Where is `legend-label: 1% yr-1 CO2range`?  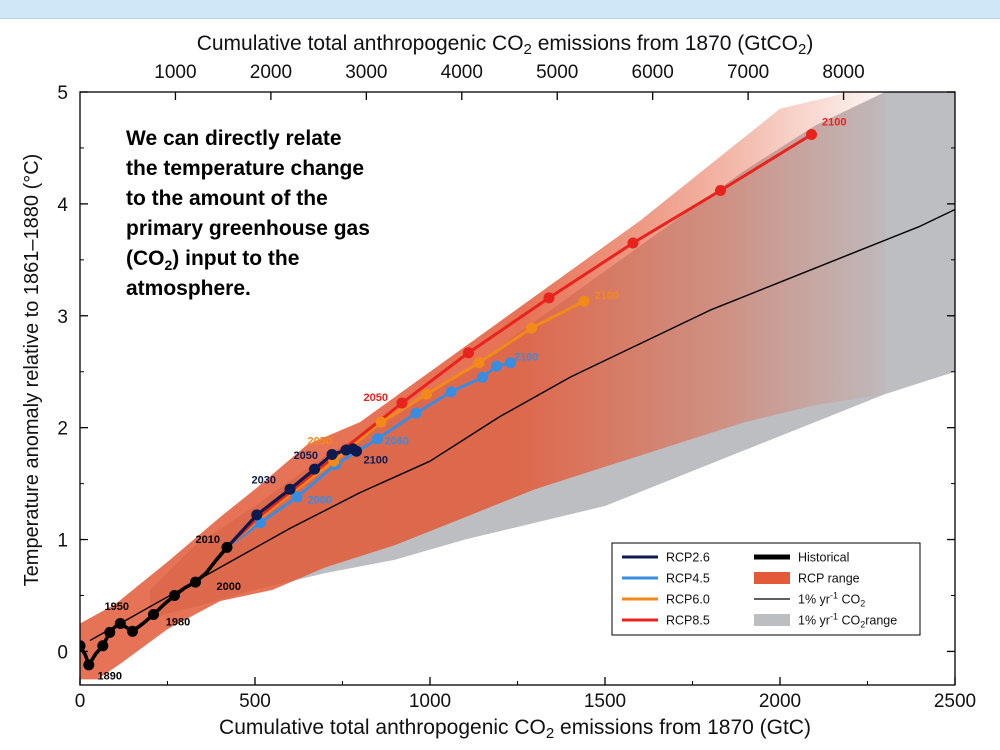 legend-label: 1% yr-1 CO2range is located at coordinates (847, 621).